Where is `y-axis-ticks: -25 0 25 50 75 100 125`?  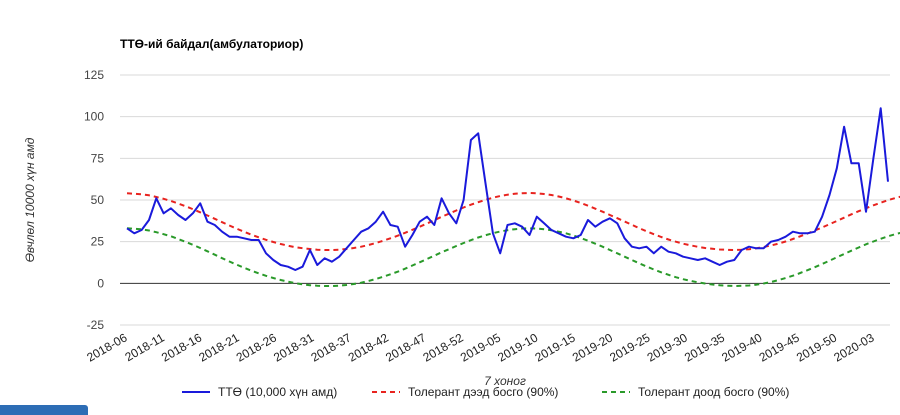 y-axis-ticks: -25 0 25 50 75 100 125 is located at coordinates (94, 200).